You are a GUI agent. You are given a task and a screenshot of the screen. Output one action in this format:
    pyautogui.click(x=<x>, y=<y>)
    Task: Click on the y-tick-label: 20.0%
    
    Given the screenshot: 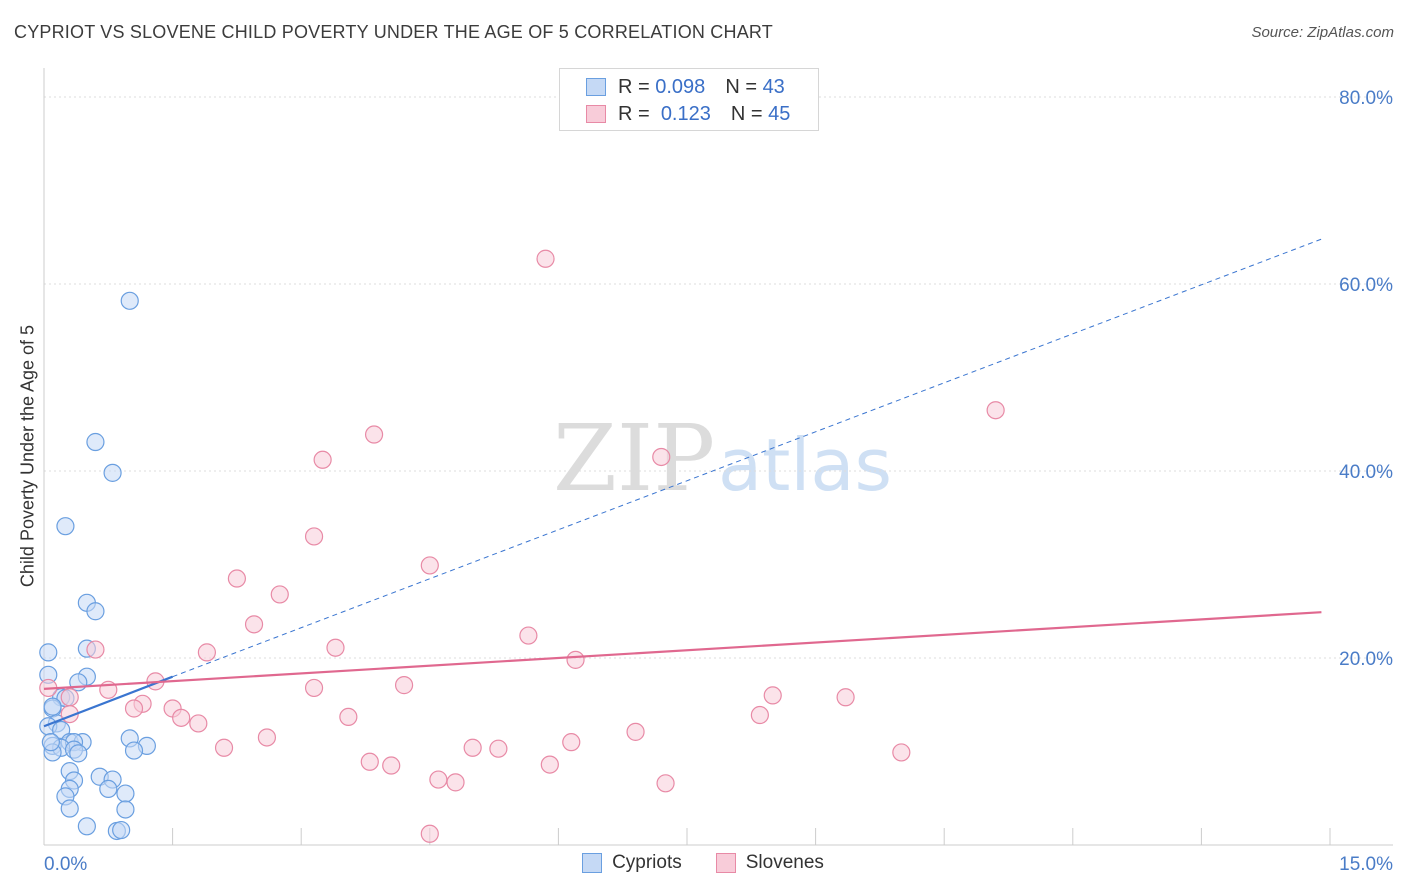 What is the action you would take?
    pyautogui.click(x=1366, y=659)
    